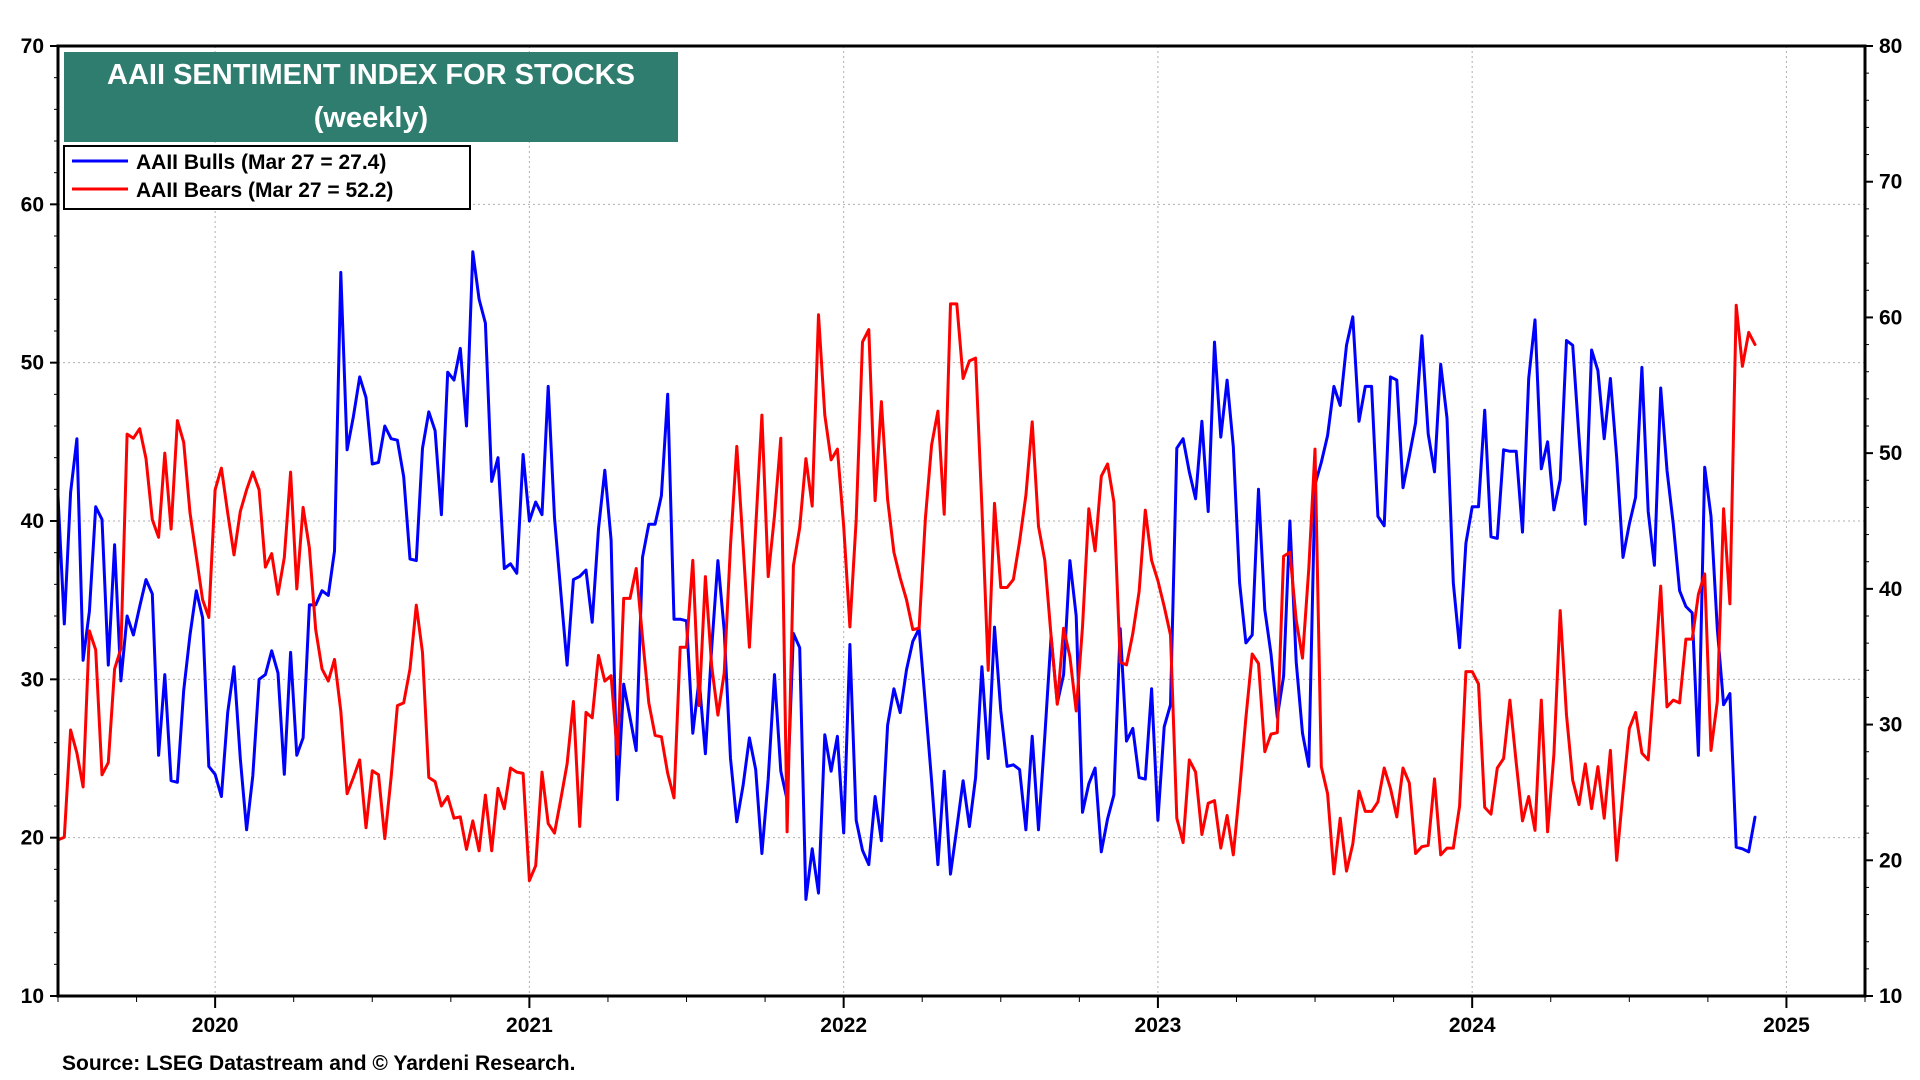  I want to click on legend-box, so click(267, 177).